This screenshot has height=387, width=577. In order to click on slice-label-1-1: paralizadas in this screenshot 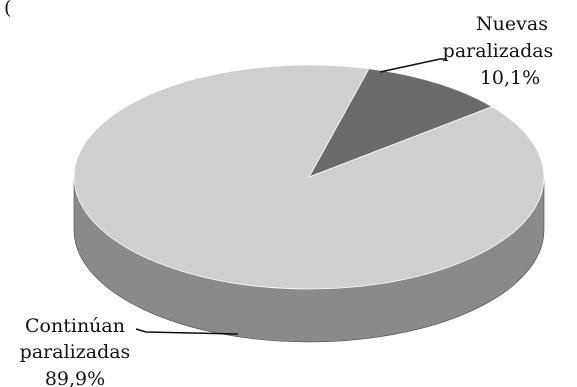, I will do `click(75, 352)`.